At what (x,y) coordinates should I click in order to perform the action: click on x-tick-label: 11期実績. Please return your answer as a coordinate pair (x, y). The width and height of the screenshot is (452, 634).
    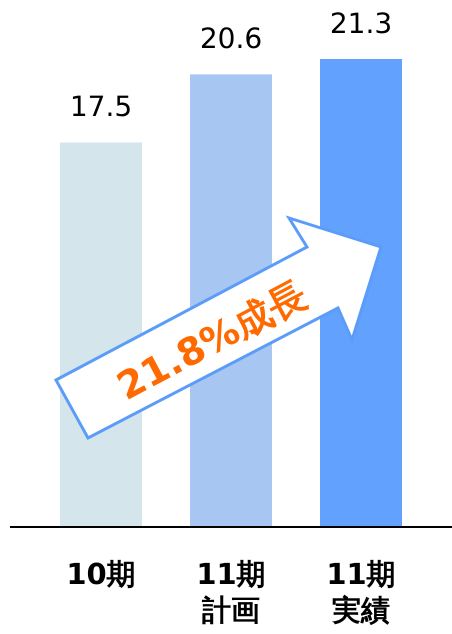
    Looking at the image, I should click on (361, 592).